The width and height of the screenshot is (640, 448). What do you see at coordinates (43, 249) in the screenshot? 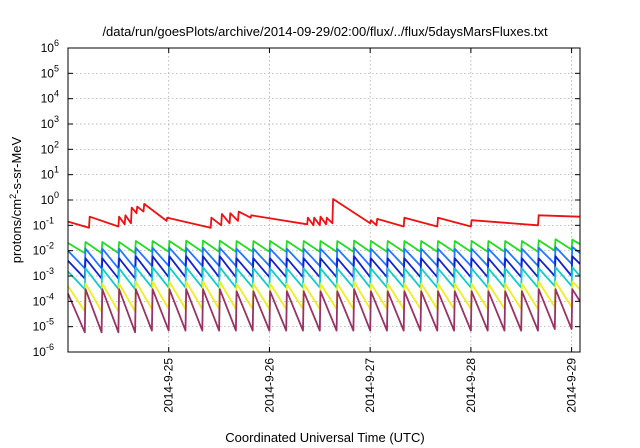
I see `y-tick-label: 10⁻²` at bounding box center [43, 249].